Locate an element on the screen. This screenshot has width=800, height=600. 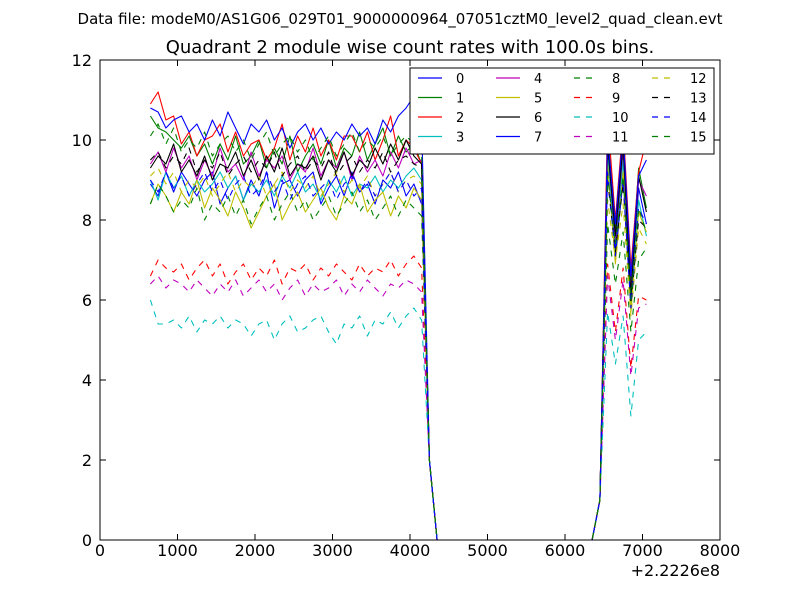
y-tick-label: 8 is located at coordinates (87, 220).